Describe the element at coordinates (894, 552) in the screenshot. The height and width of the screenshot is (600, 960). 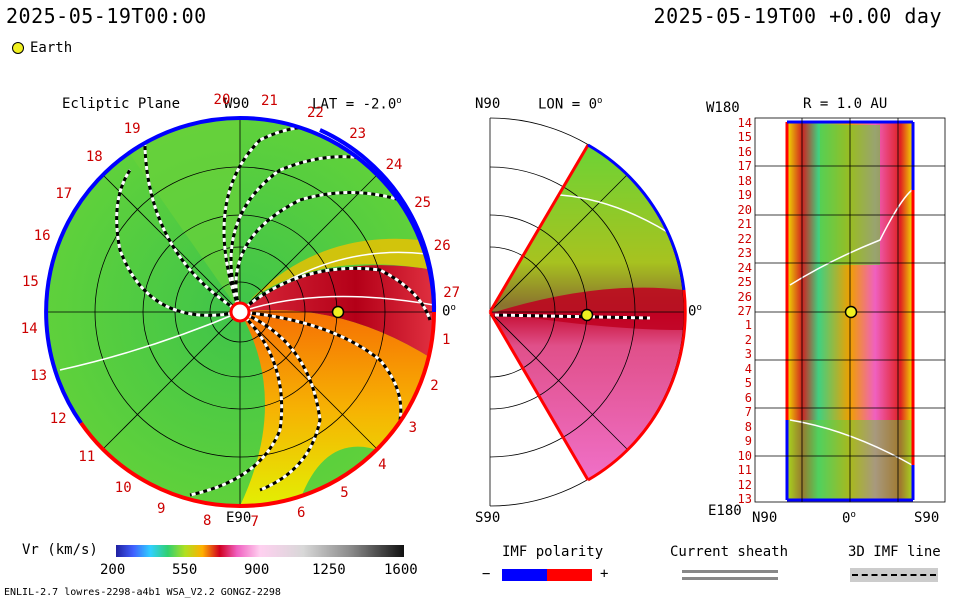
I see `imf3d-title: 3D IMF line` at that location.